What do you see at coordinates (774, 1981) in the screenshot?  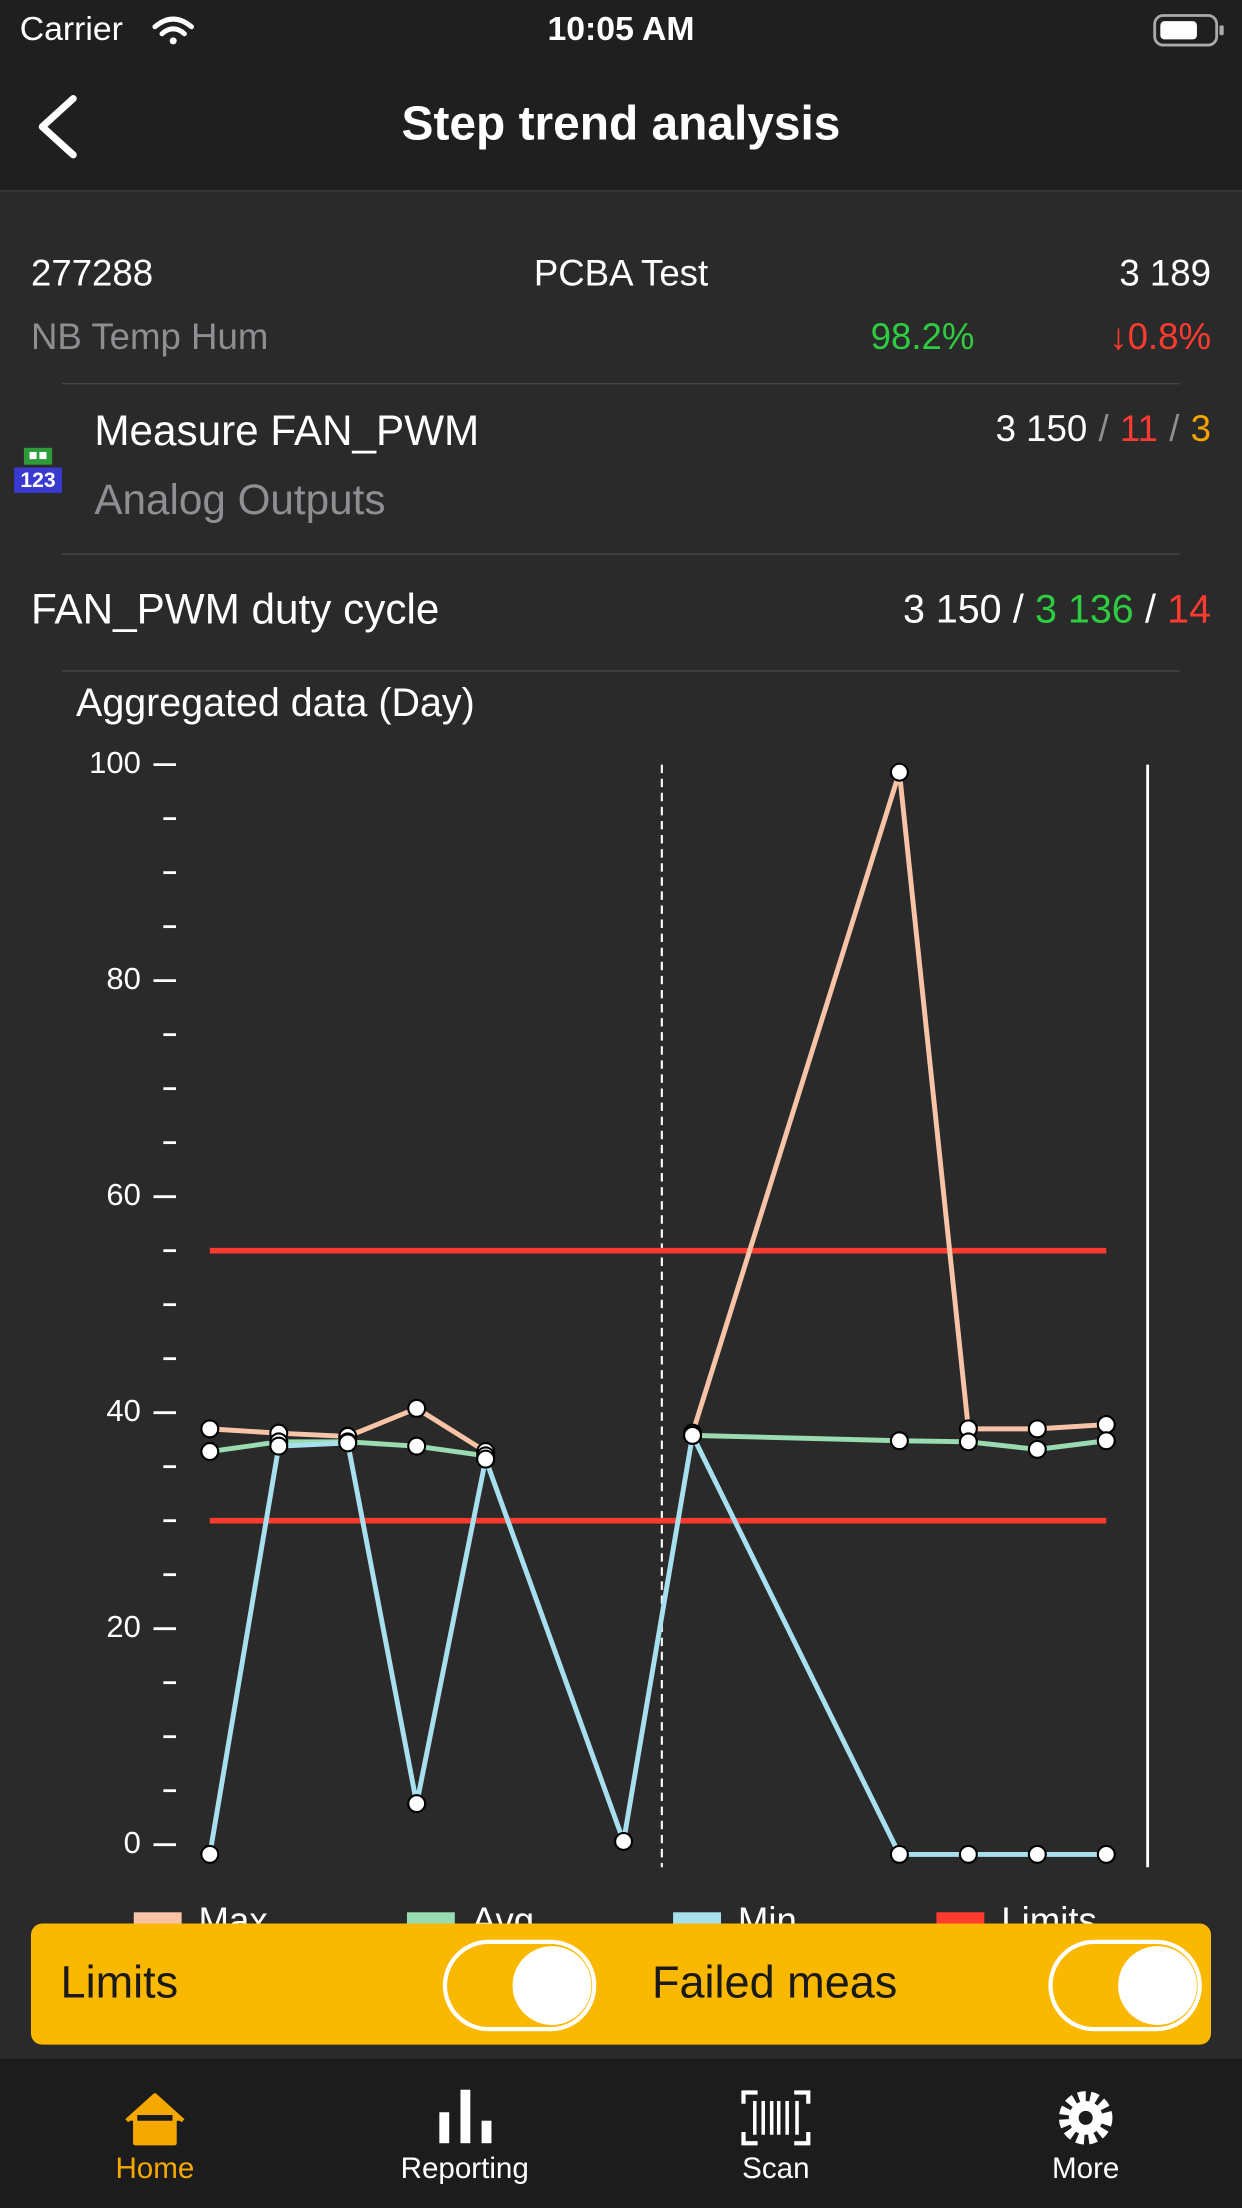 I see `toggle-label: Failed meas` at bounding box center [774, 1981].